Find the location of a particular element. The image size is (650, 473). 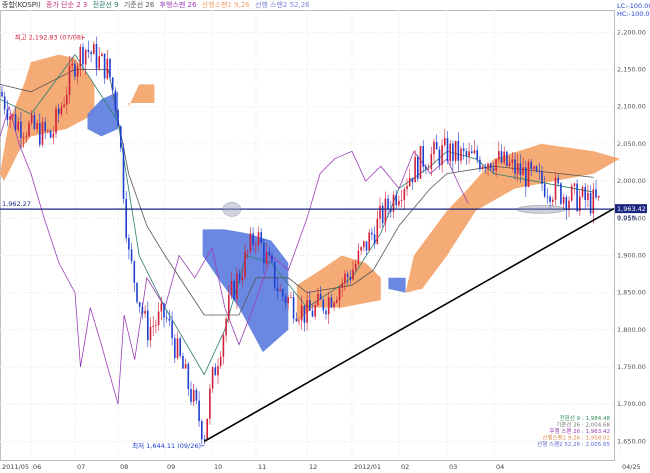

y-tick-label: 1,750.00 is located at coordinates (631, 367).